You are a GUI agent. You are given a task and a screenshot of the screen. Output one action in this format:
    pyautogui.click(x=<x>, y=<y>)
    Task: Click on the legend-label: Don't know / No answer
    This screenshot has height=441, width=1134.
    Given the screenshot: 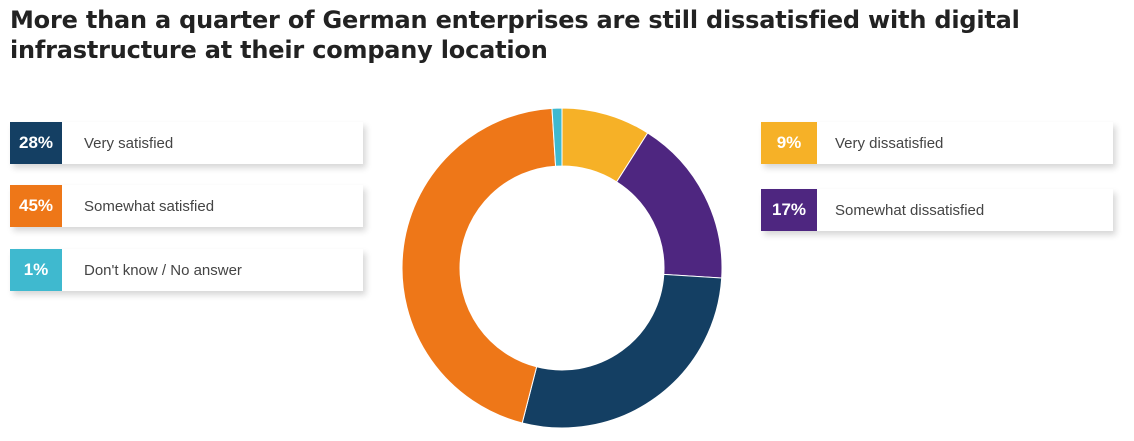 What is the action you would take?
    pyautogui.click(x=163, y=270)
    